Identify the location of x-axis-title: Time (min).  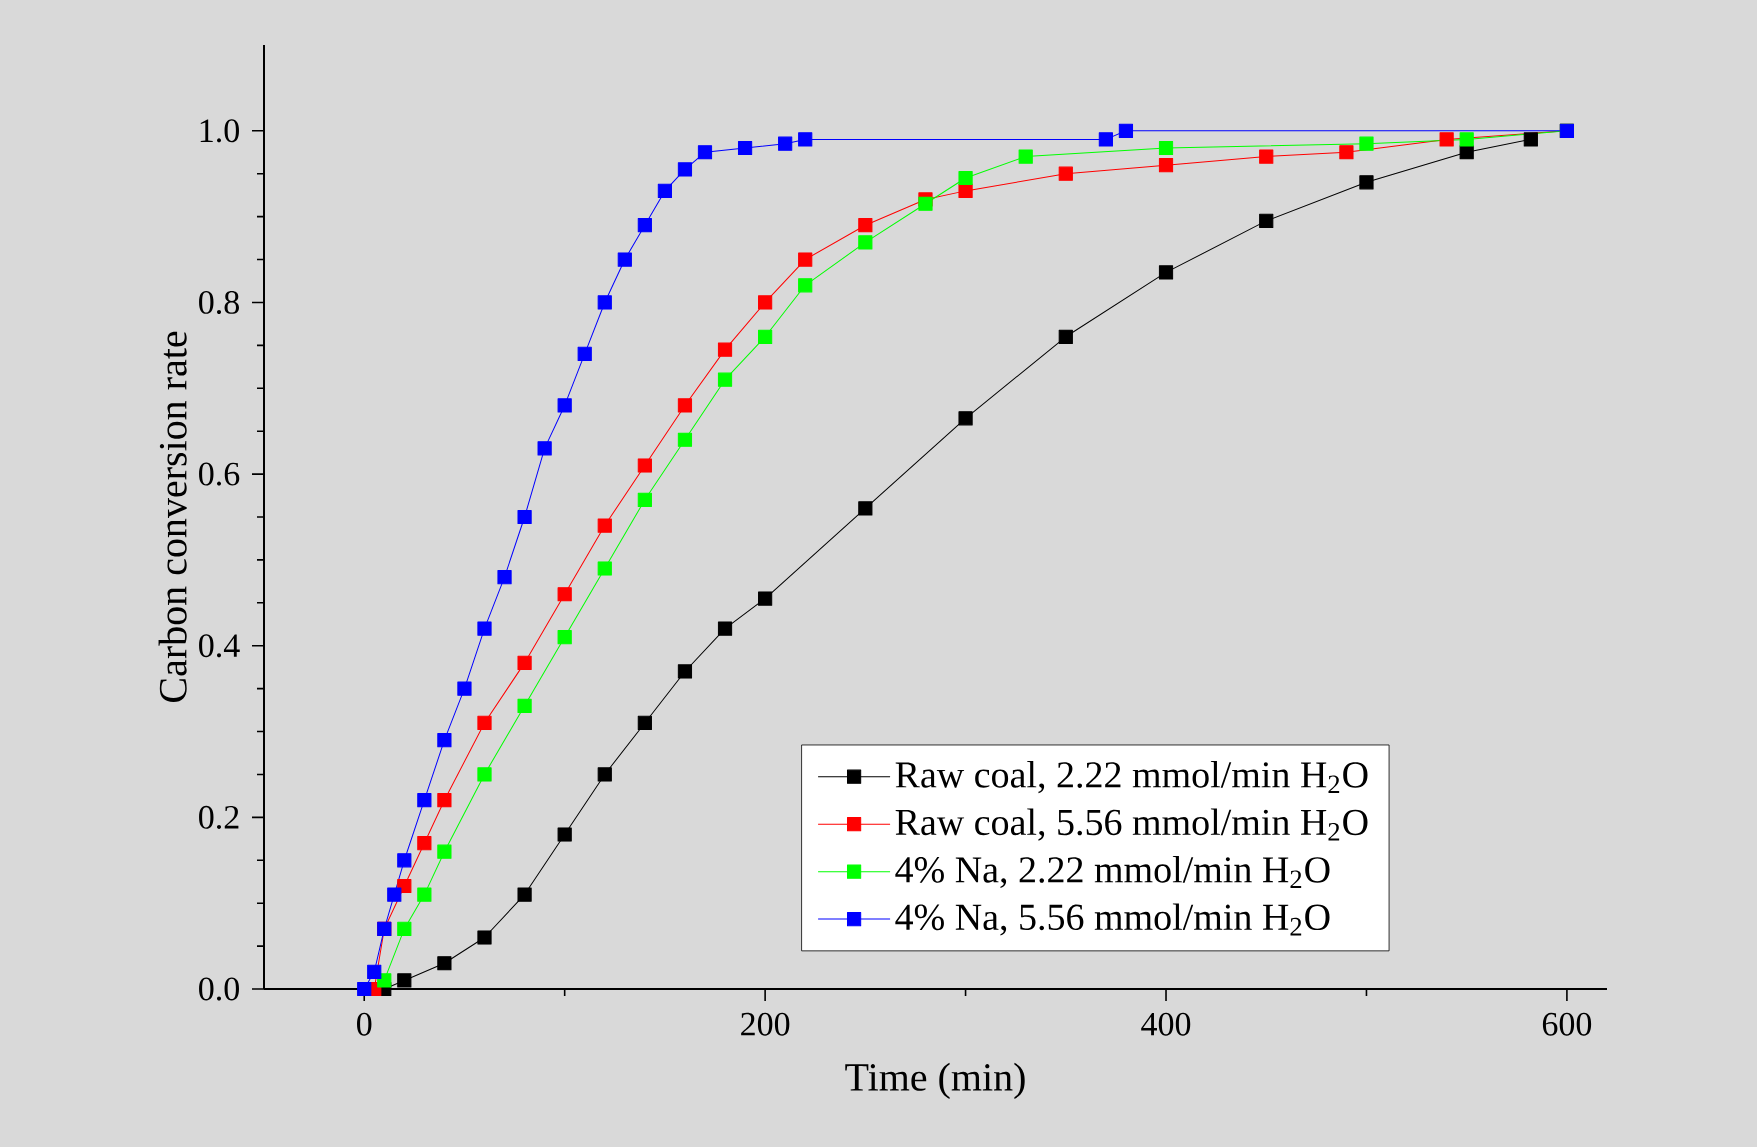
(935, 1080).